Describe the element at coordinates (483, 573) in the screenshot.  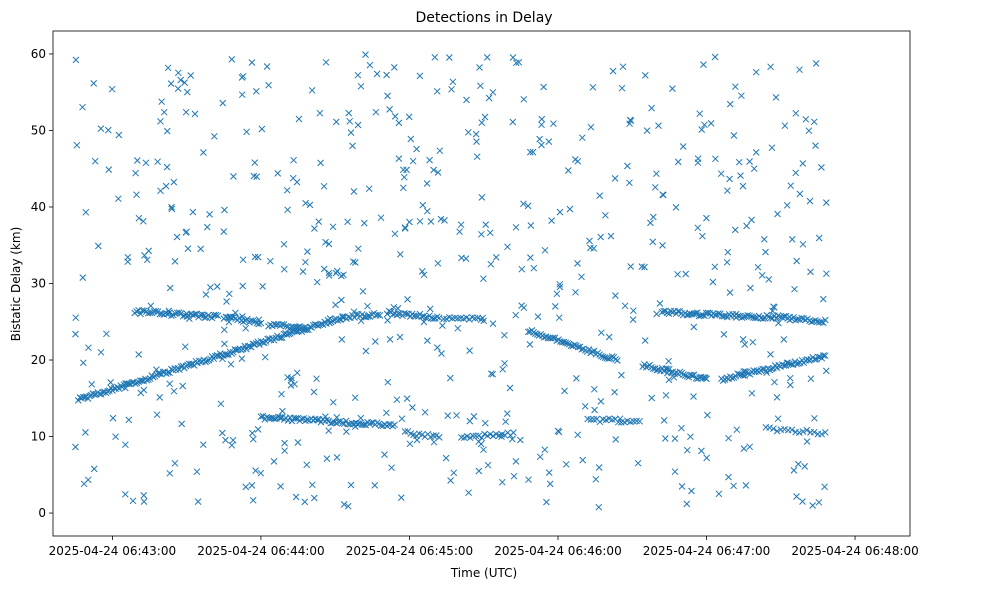
I see `x-axis-label: Time (UTC)` at that location.